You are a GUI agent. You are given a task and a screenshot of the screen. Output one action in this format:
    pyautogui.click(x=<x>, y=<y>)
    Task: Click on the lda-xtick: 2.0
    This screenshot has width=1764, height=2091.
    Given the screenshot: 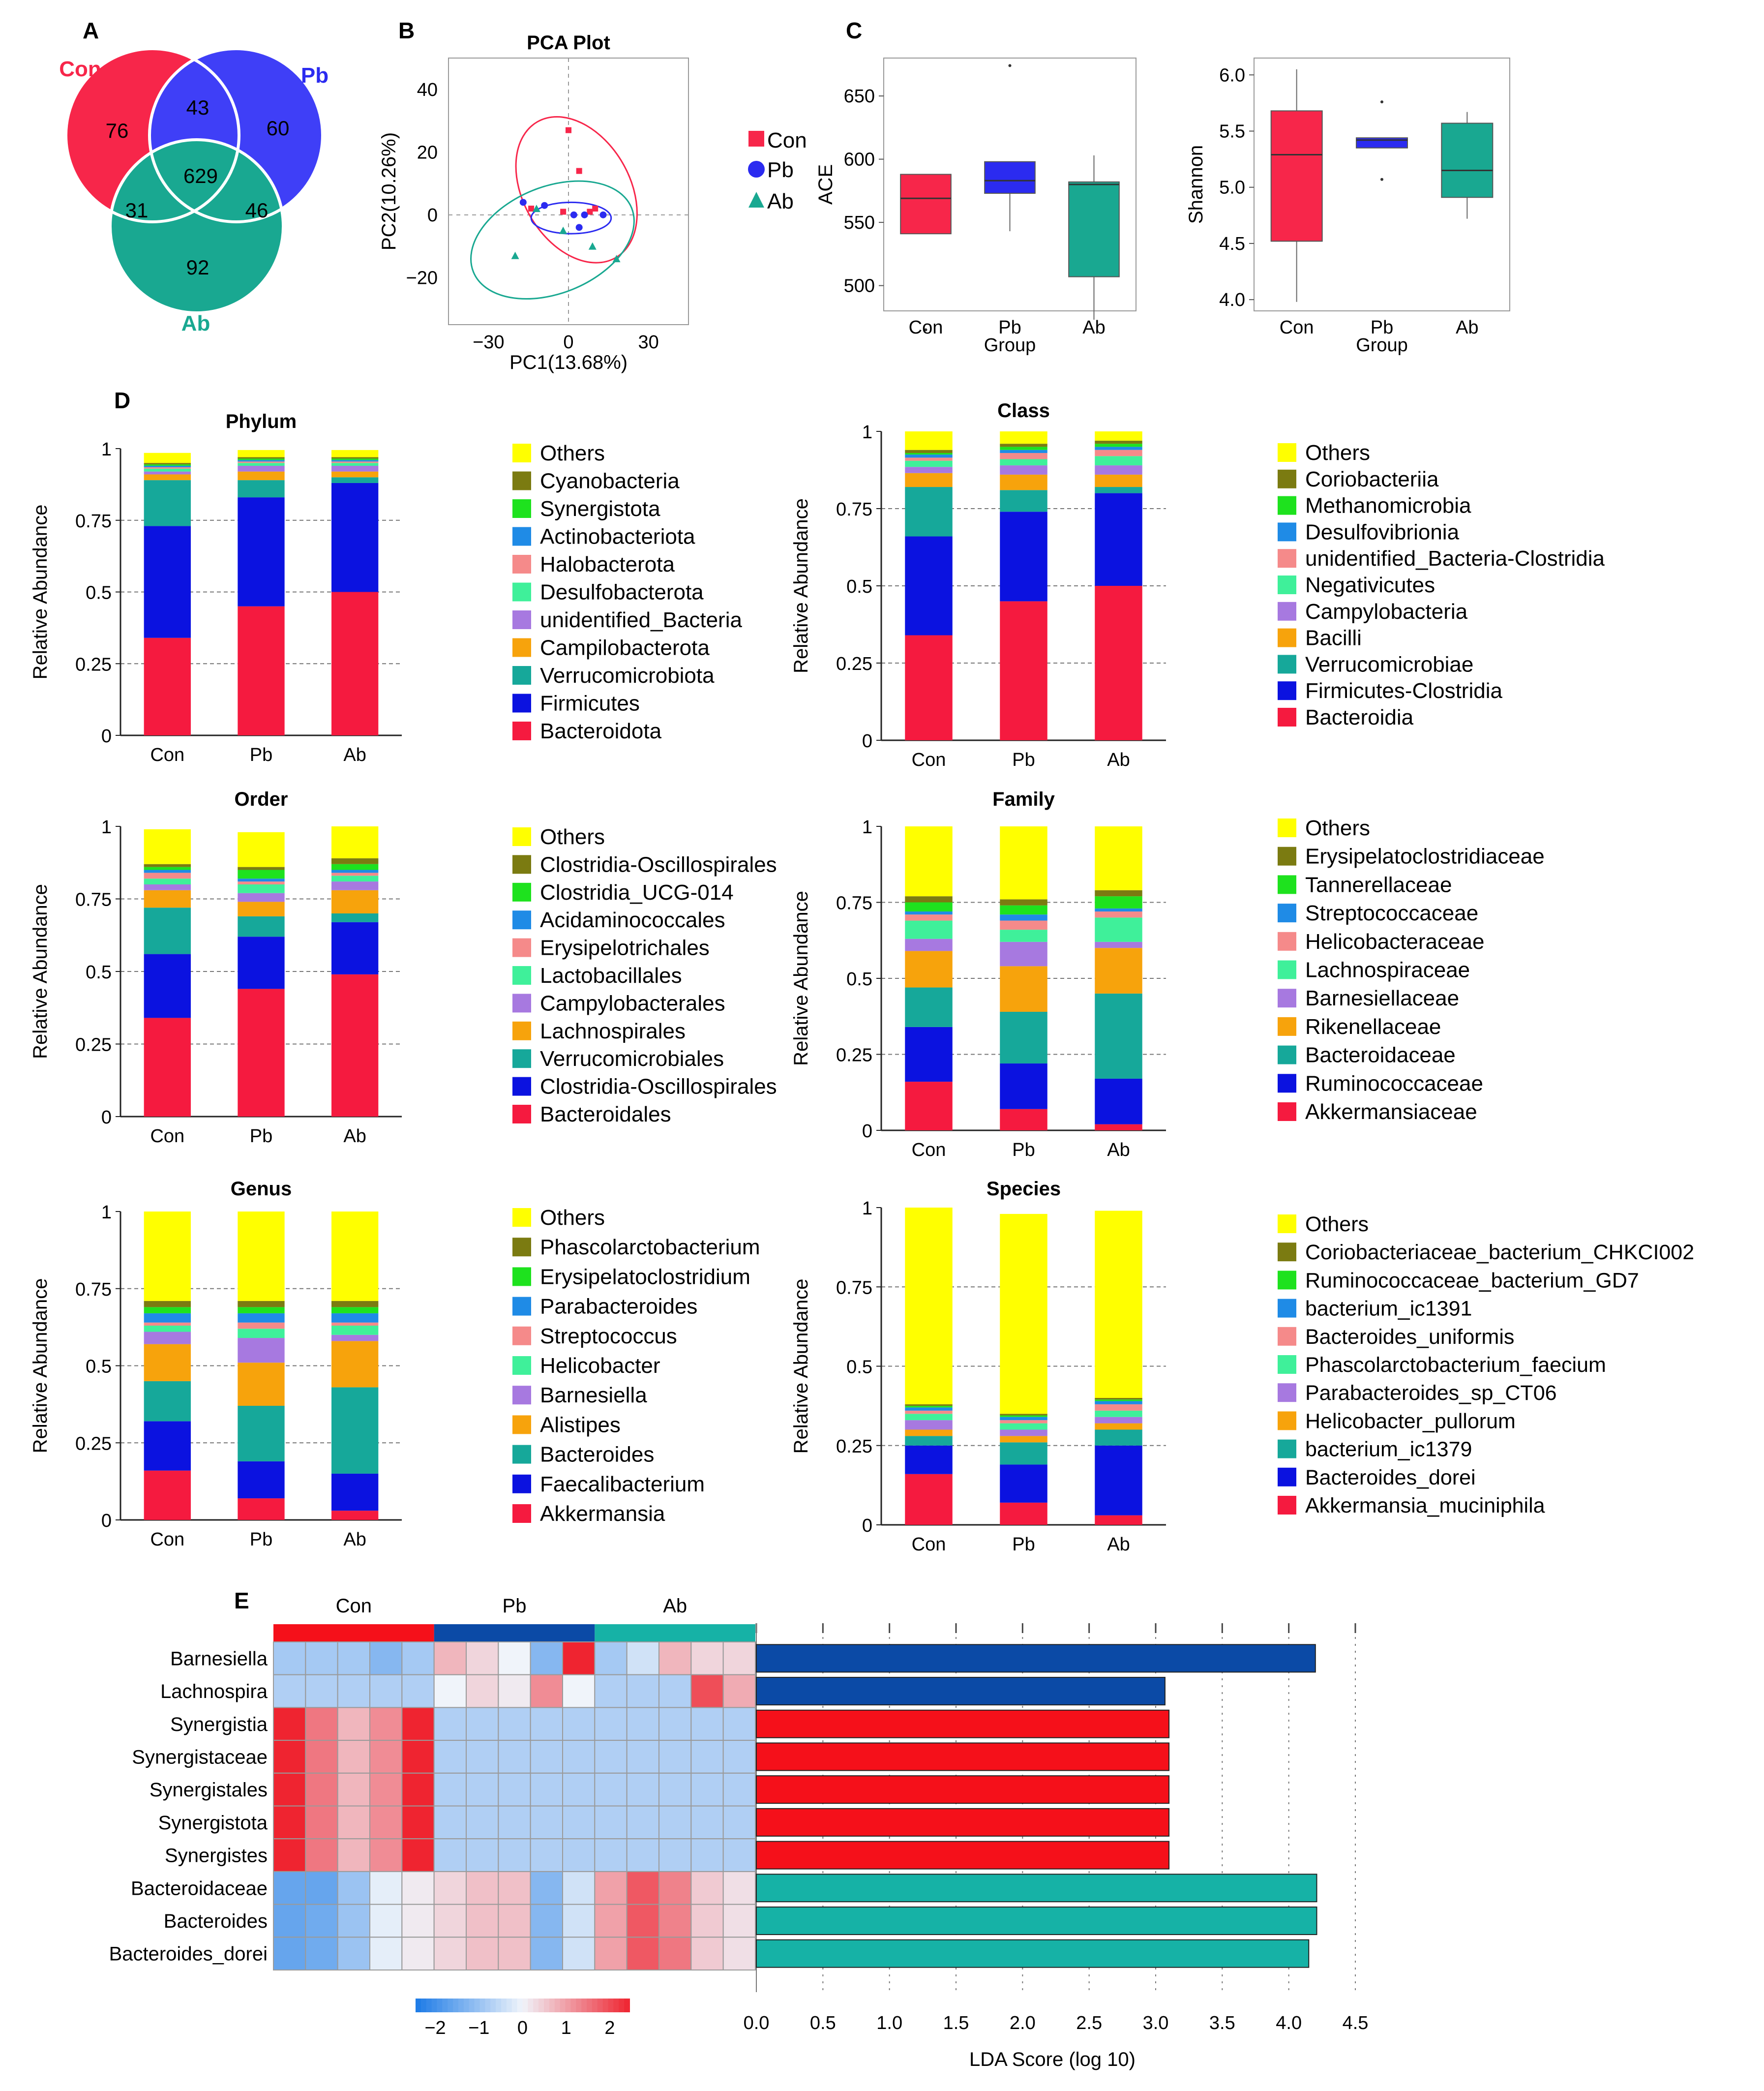 What is the action you would take?
    pyautogui.click(x=1023, y=2023)
    